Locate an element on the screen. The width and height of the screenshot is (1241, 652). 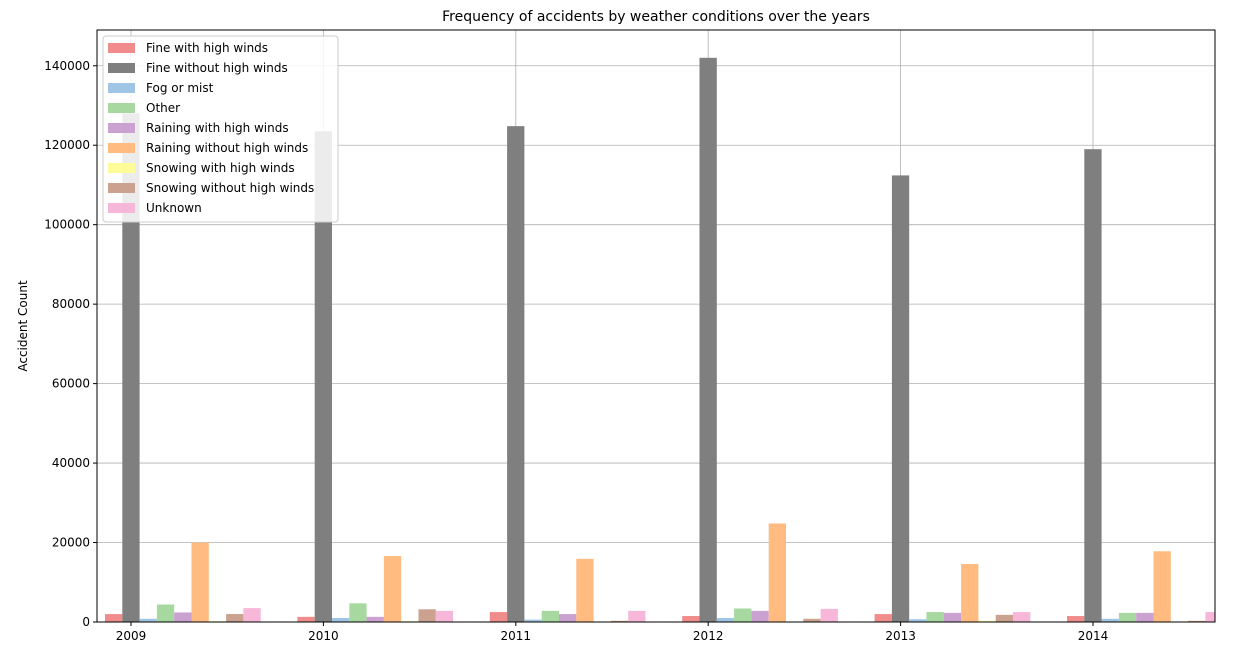
x-tick-label: 2013 is located at coordinates (900, 636).